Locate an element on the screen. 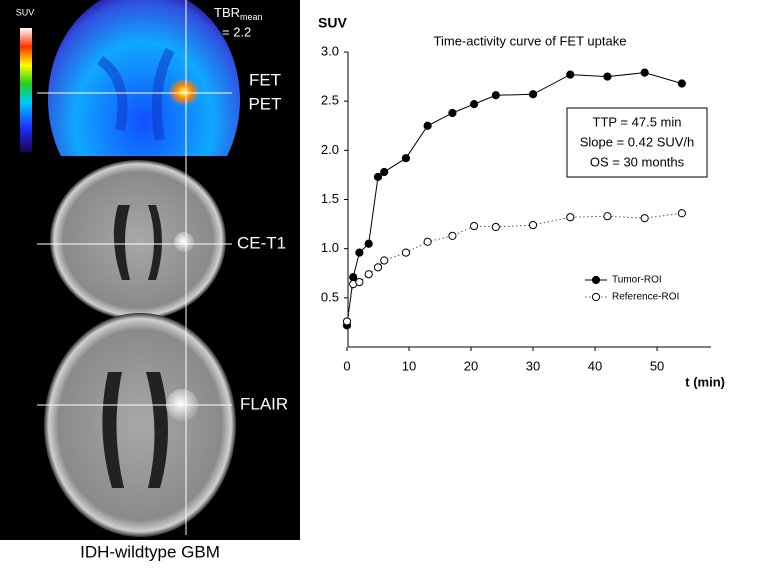  y-tick-label: 3.0 is located at coordinates (330, 50).